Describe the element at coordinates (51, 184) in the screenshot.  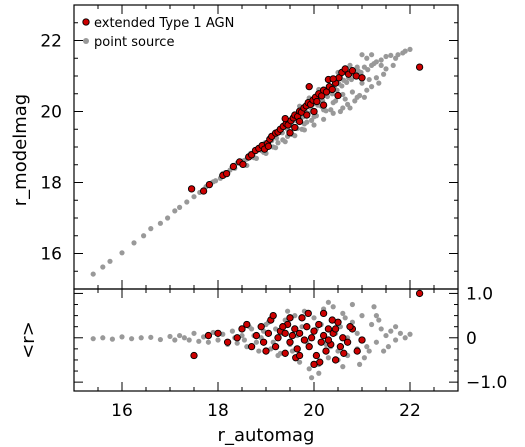
I see `top-y-tick-label: 18` at that location.